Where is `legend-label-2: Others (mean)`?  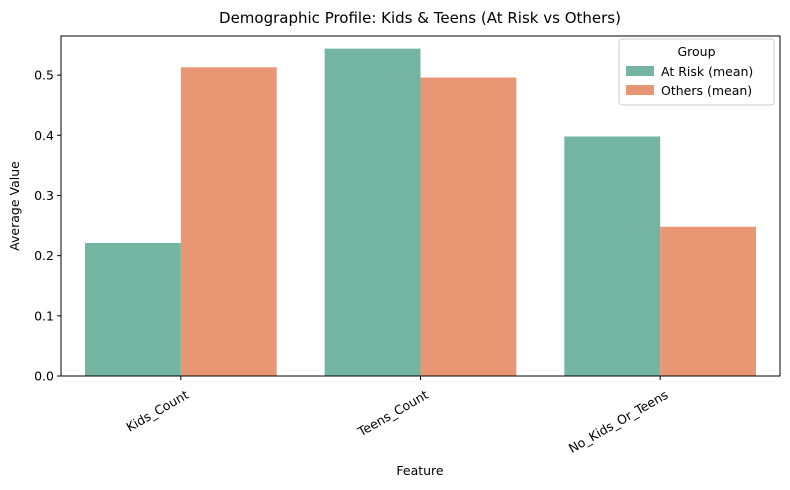 legend-label-2: Others (mean) is located at coordinates (706, 90).